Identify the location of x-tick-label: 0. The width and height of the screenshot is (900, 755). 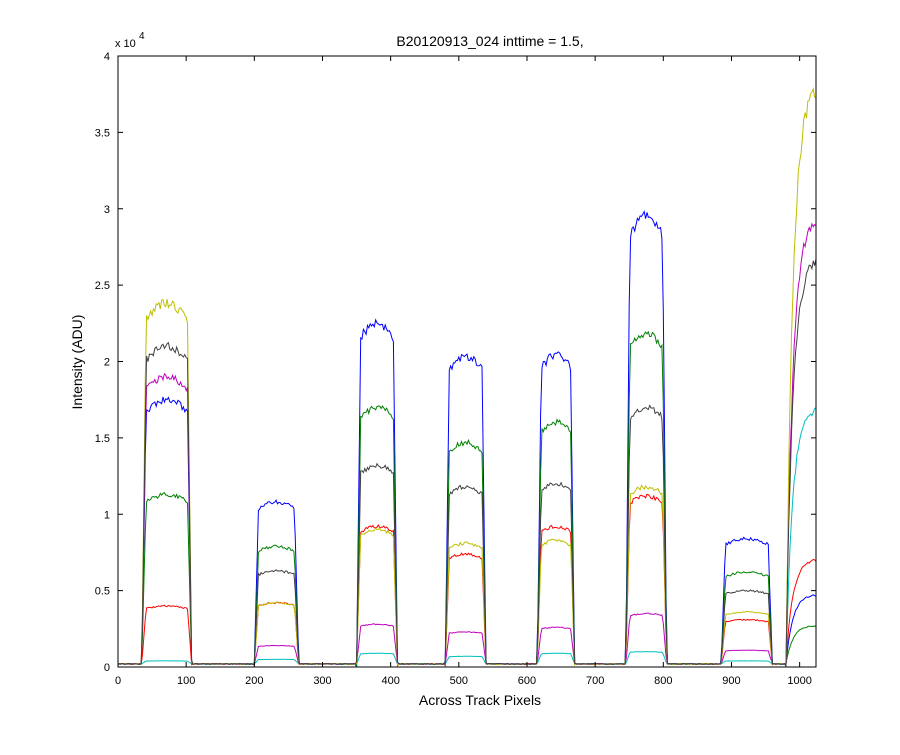
(118, 681).